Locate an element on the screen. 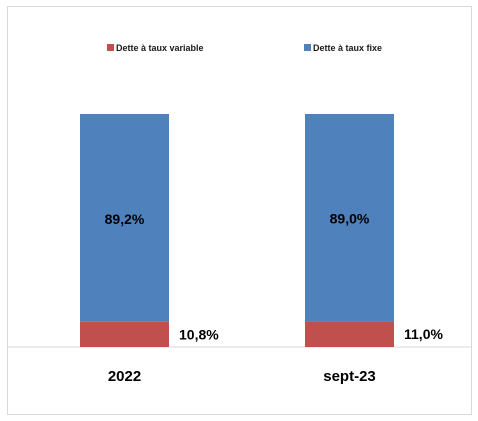 The image size is (478, 421). bar-fixed-2022 is located at coordinates (124, 218).